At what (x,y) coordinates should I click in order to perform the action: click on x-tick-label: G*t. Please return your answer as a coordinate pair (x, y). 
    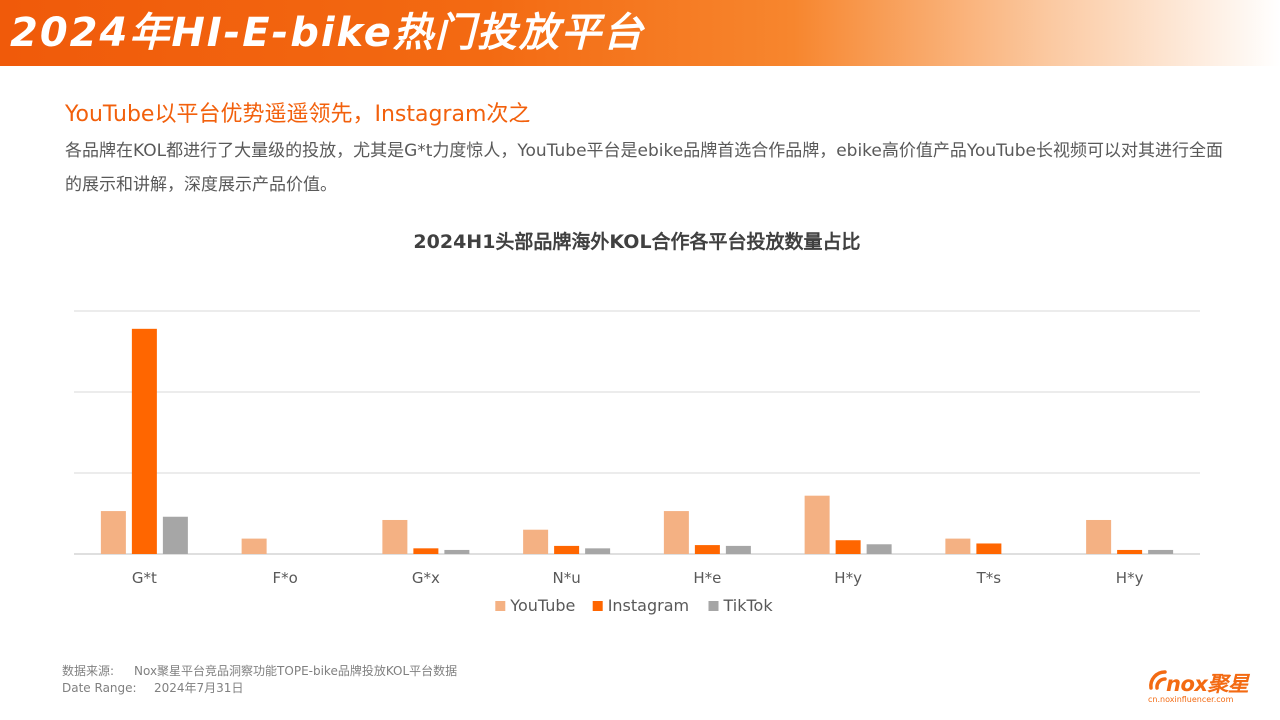
    Looking at the image, I should click on (144, 578).